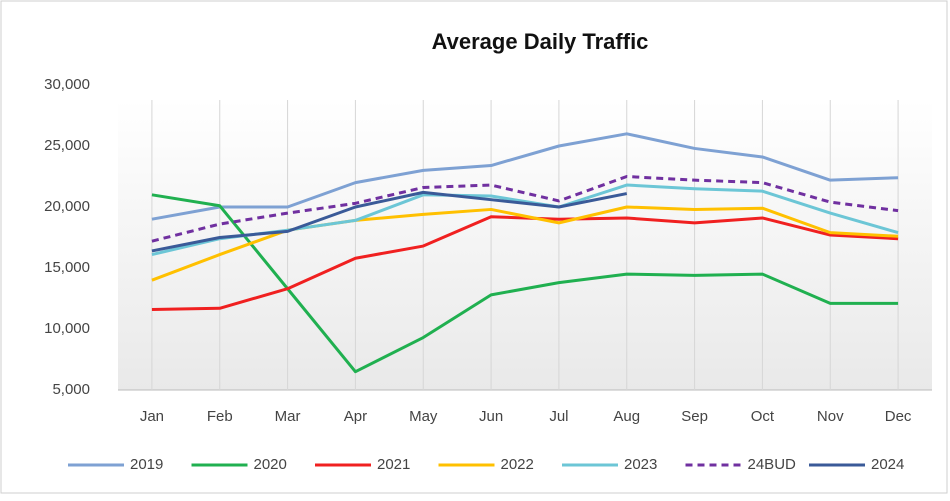 Image resolution: width=950 pixels, height=501 pixels. Describe the element at coordinates (763, 416) in the screenshot. I see `x-tick-label: Oct` at that location.